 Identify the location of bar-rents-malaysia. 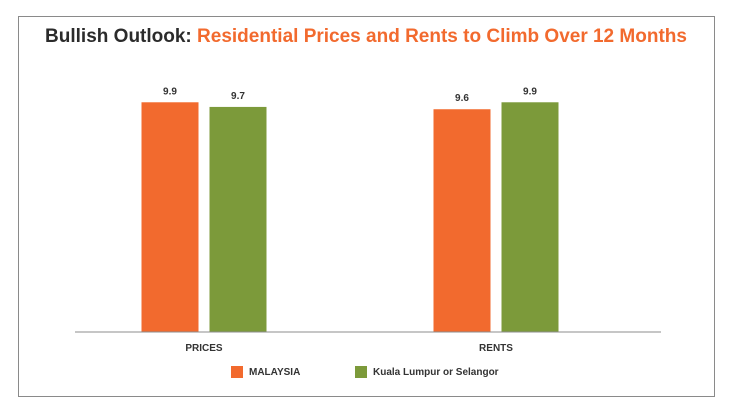
(462, 220).